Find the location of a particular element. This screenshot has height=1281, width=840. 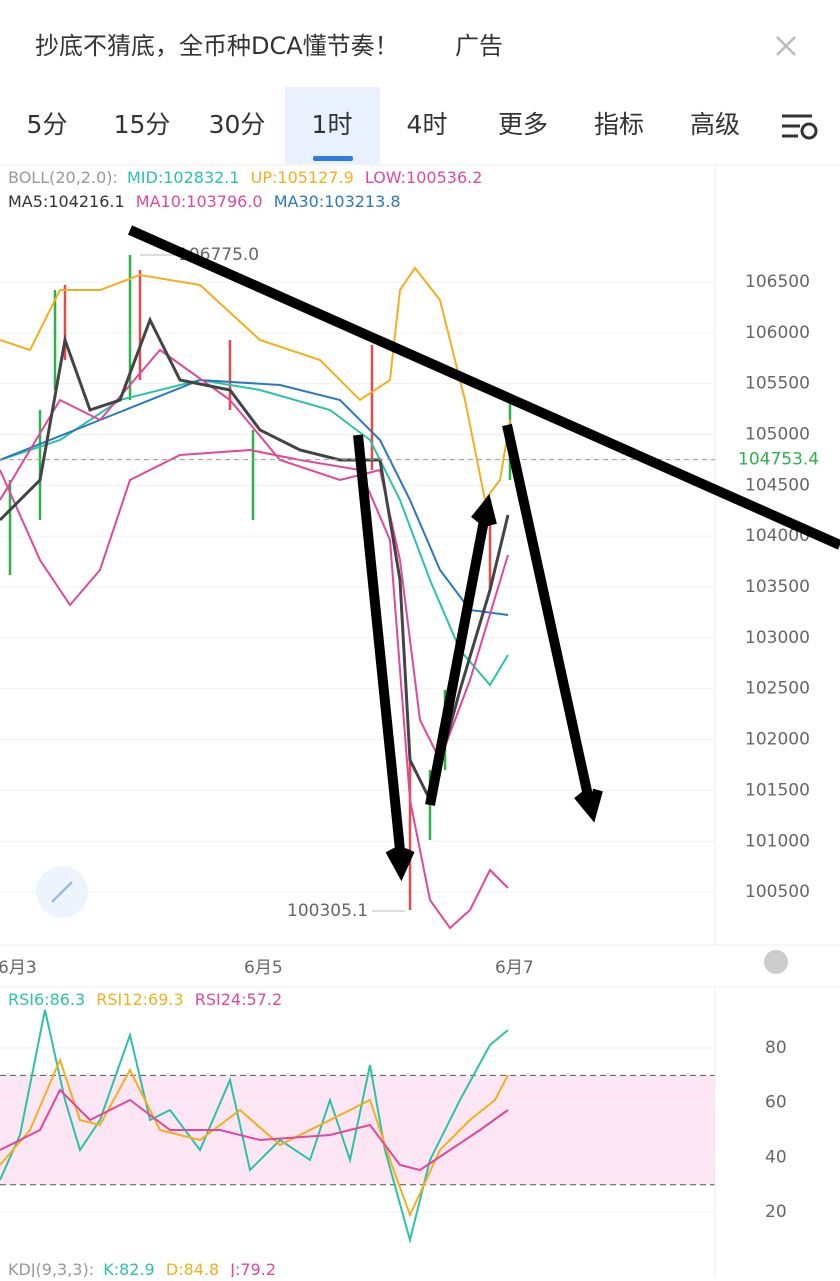

kdj-labels: KDJ(9,3,3): K:82.9 D:84.8 J:79.2 is located at coordinates (142, 1269).